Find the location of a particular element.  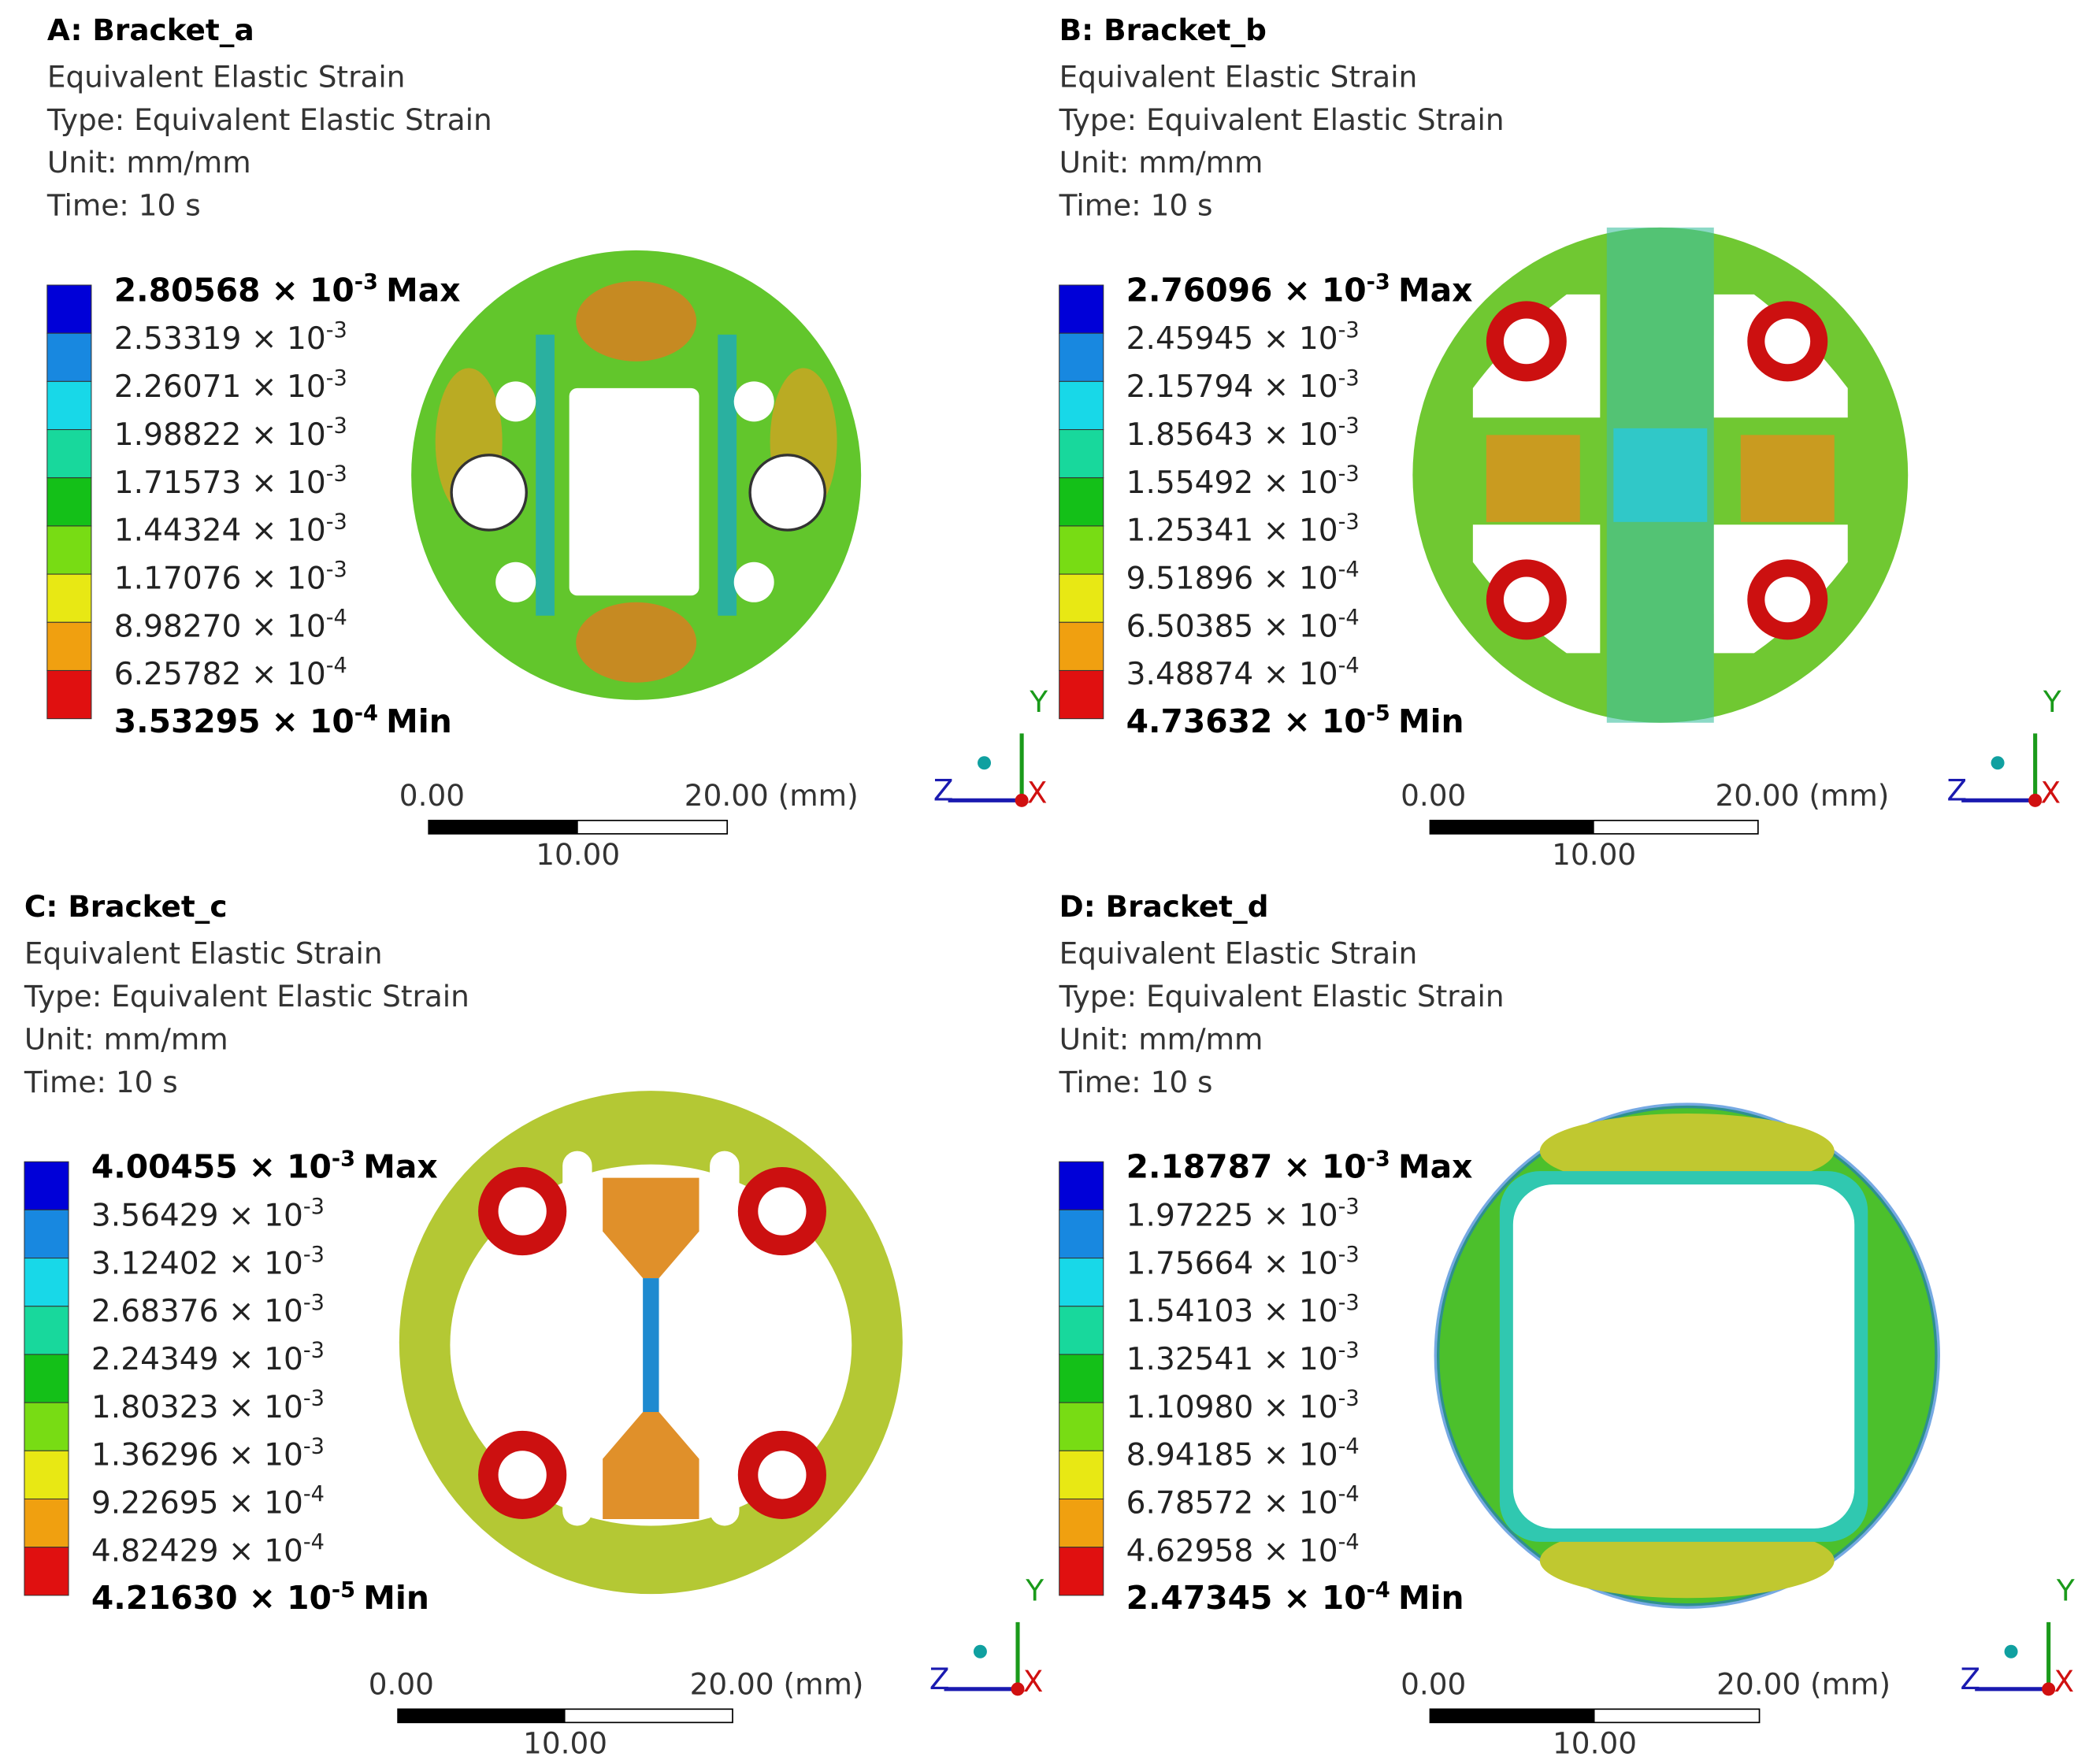

legend-mantissa: 6.50385 × 10 is located at coordinates (1232, 626).